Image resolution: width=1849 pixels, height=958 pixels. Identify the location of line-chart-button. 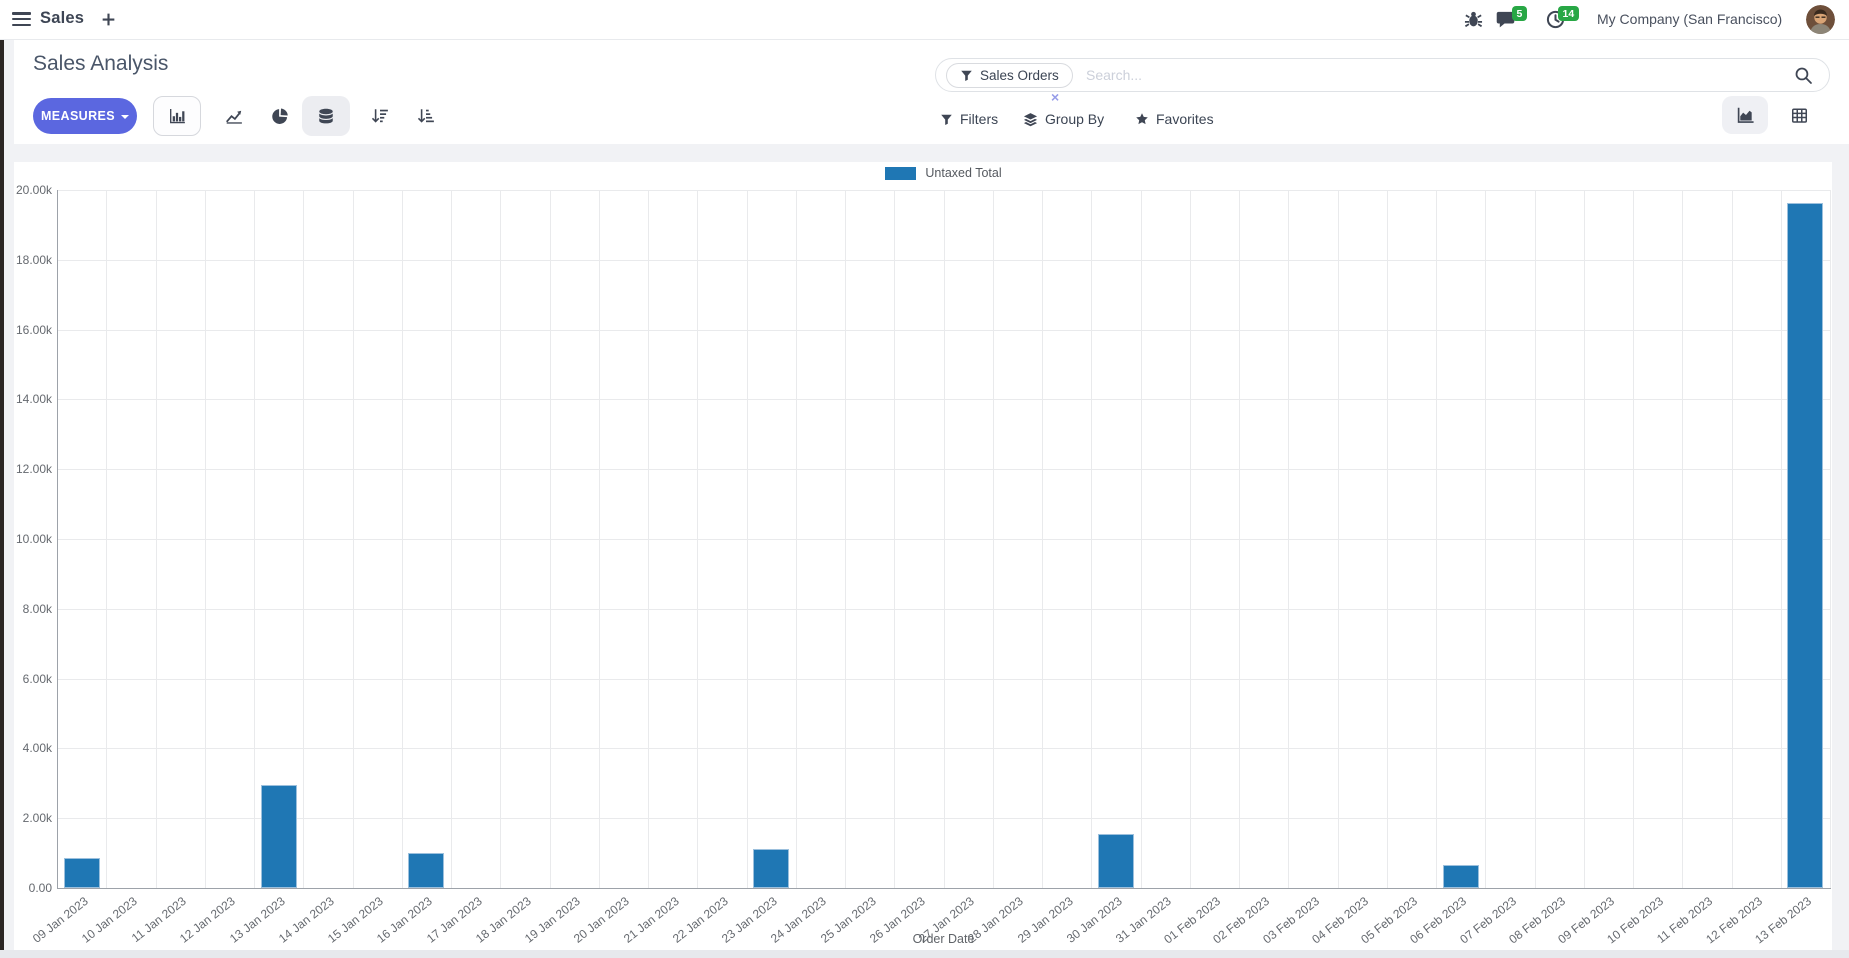
(234, 116).